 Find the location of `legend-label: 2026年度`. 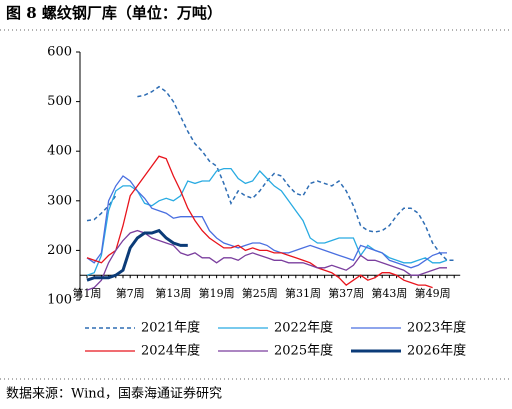

legend-label: 2026年度 is located at coordinates (436, 351).